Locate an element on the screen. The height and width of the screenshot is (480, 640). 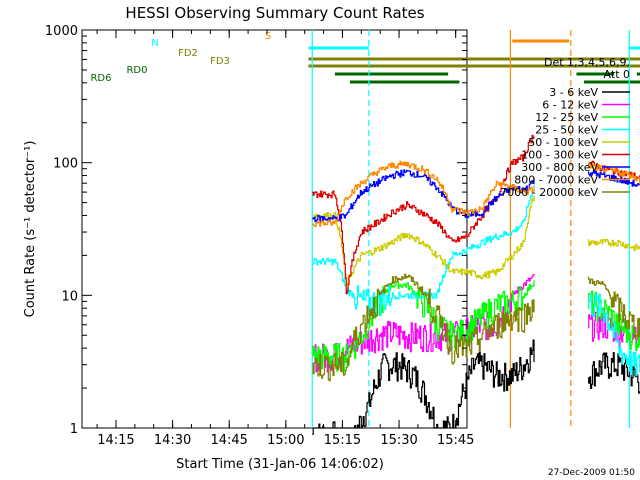
flag-bar-label: FD2 is located at coordinates (188, 53).